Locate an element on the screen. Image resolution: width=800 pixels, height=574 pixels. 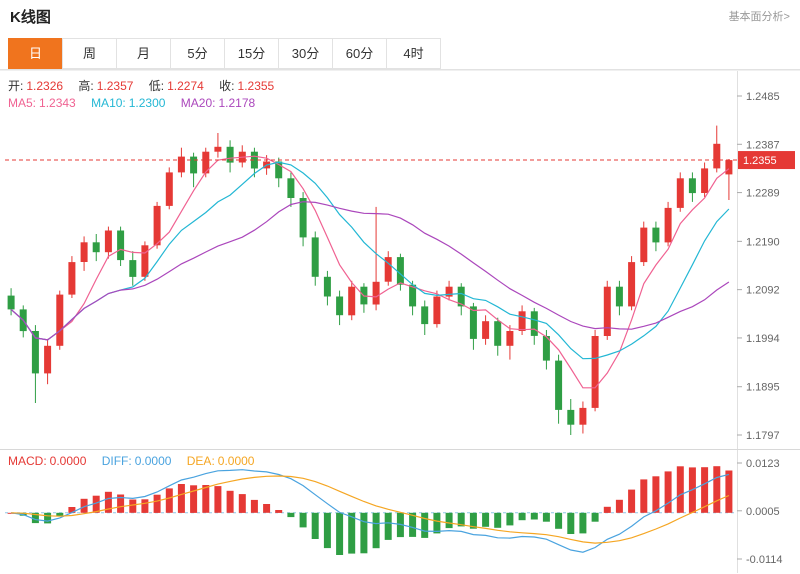
dea-value: 0.0000 is located at coordinates (236, 461).